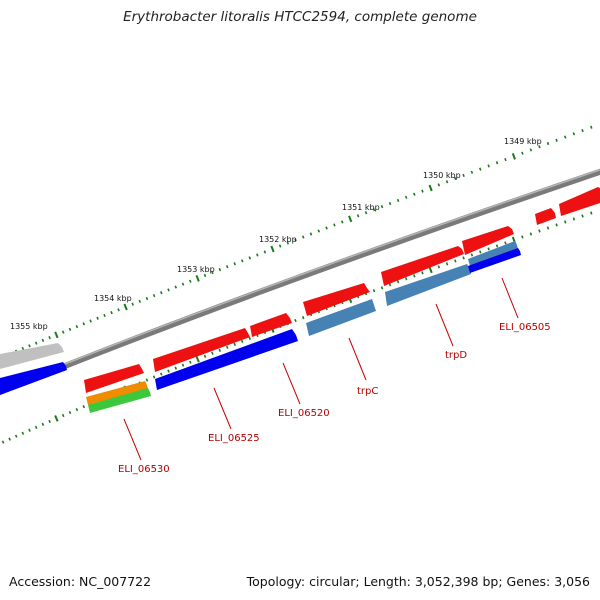  Describe the element at coordinates (442, 175) in the screenshot. I see `kbp-label: 1350 kbp` at that location.